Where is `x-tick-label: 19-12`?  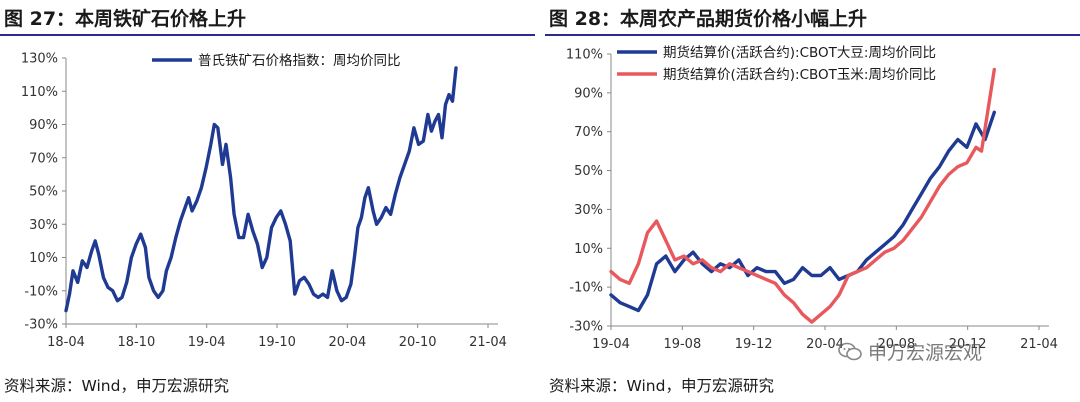
x-tick-label: 19-12 is located at coordinates (754, 344).